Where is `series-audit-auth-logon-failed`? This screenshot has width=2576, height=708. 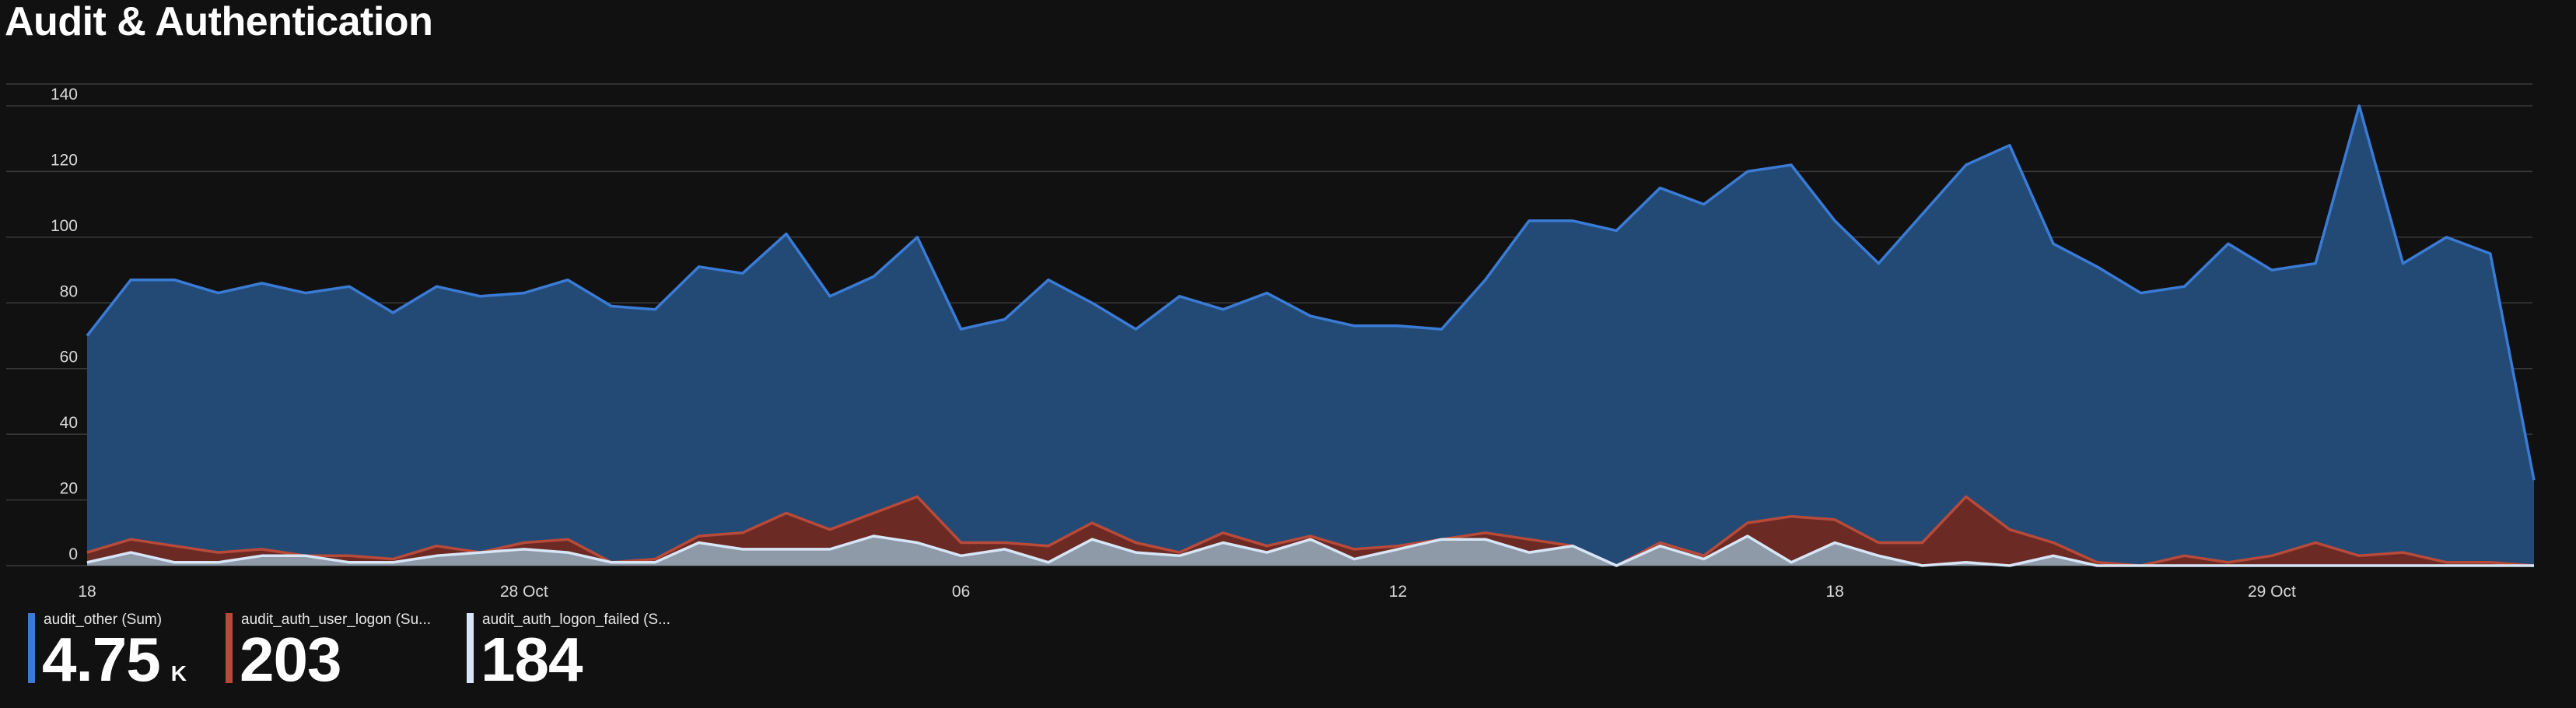 series-audit-auth-logon-failed is located at coordinates (1310, 551).